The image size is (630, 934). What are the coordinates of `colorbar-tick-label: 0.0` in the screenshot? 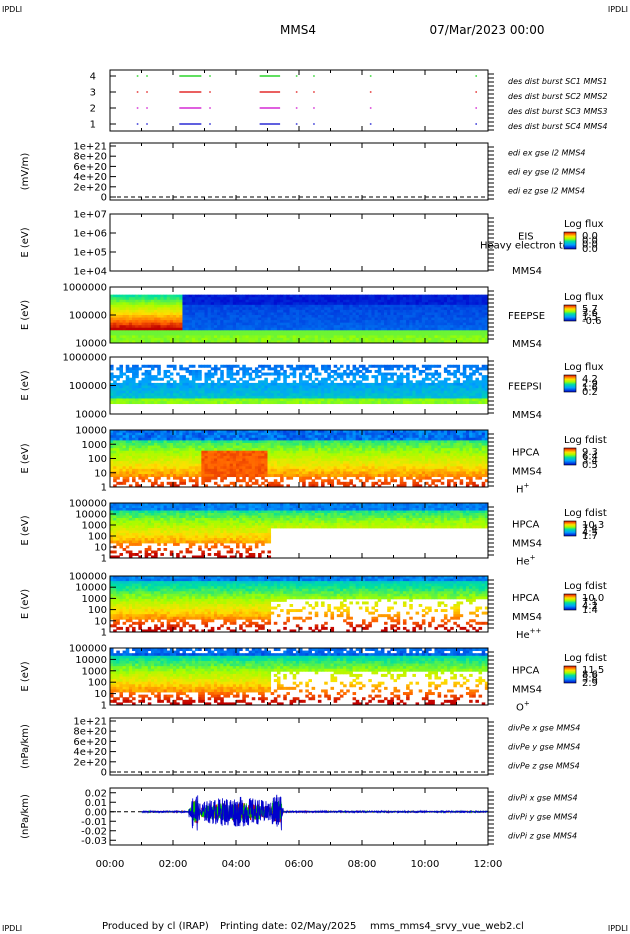 It's located at (590, 249).